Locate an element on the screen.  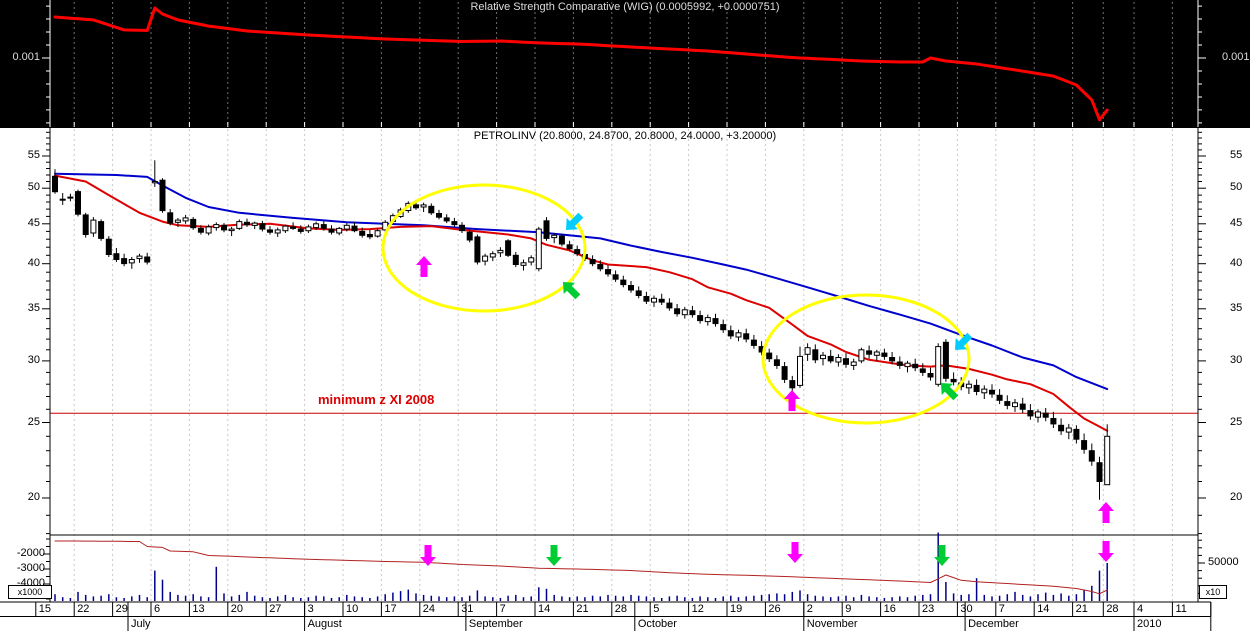
indicator-left-multiplier-box: x1000 is located at coordinates (30, 592).